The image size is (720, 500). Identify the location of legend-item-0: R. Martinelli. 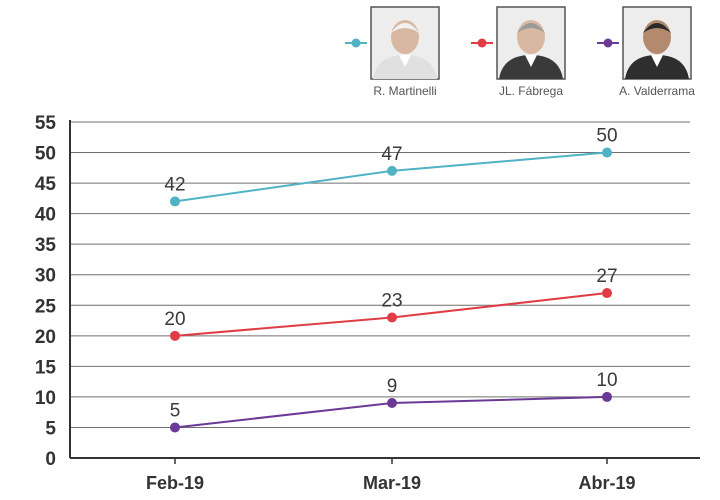
(392, 52).